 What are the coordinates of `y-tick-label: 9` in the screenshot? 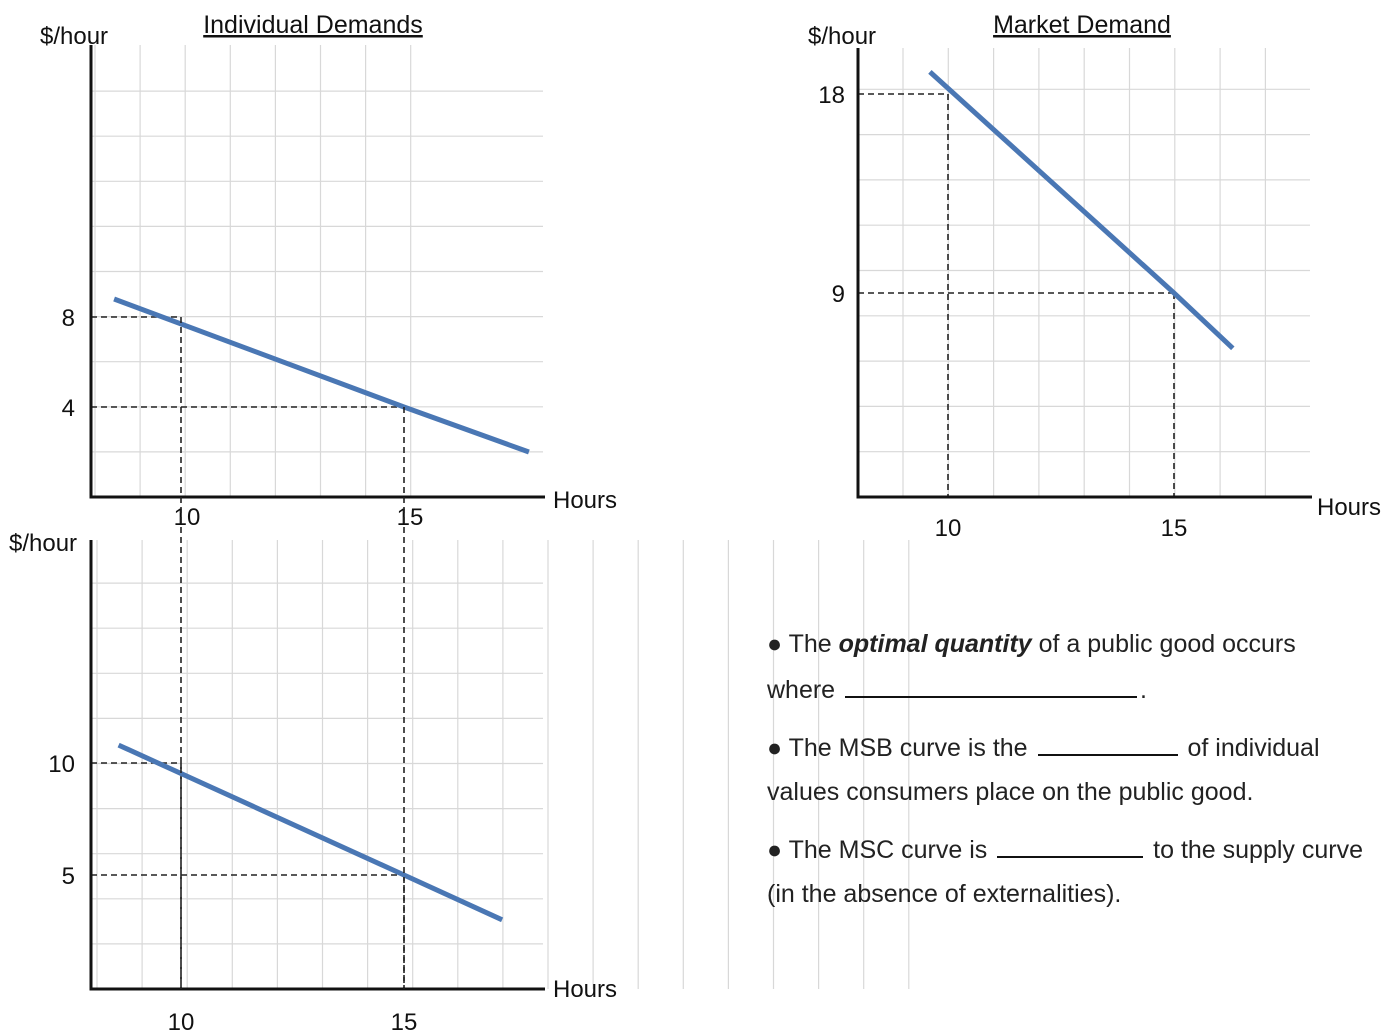 It's located at (838, 294).